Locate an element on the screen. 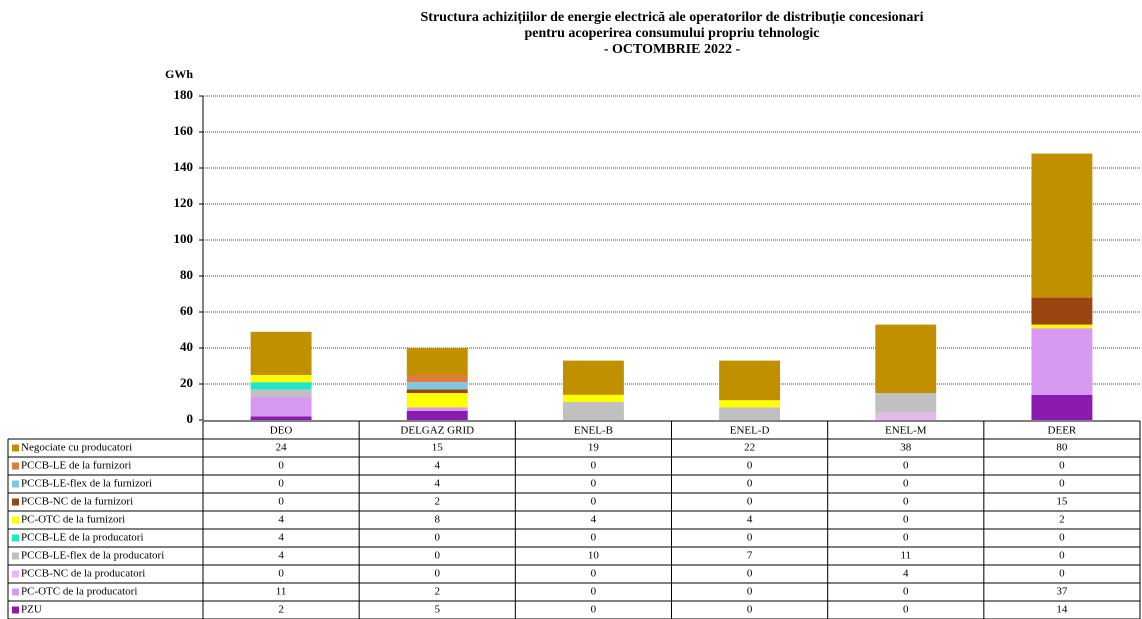 The height and width of the screenshot is (619, 1142). table-value: 22 is located at coordinates (749, 448).